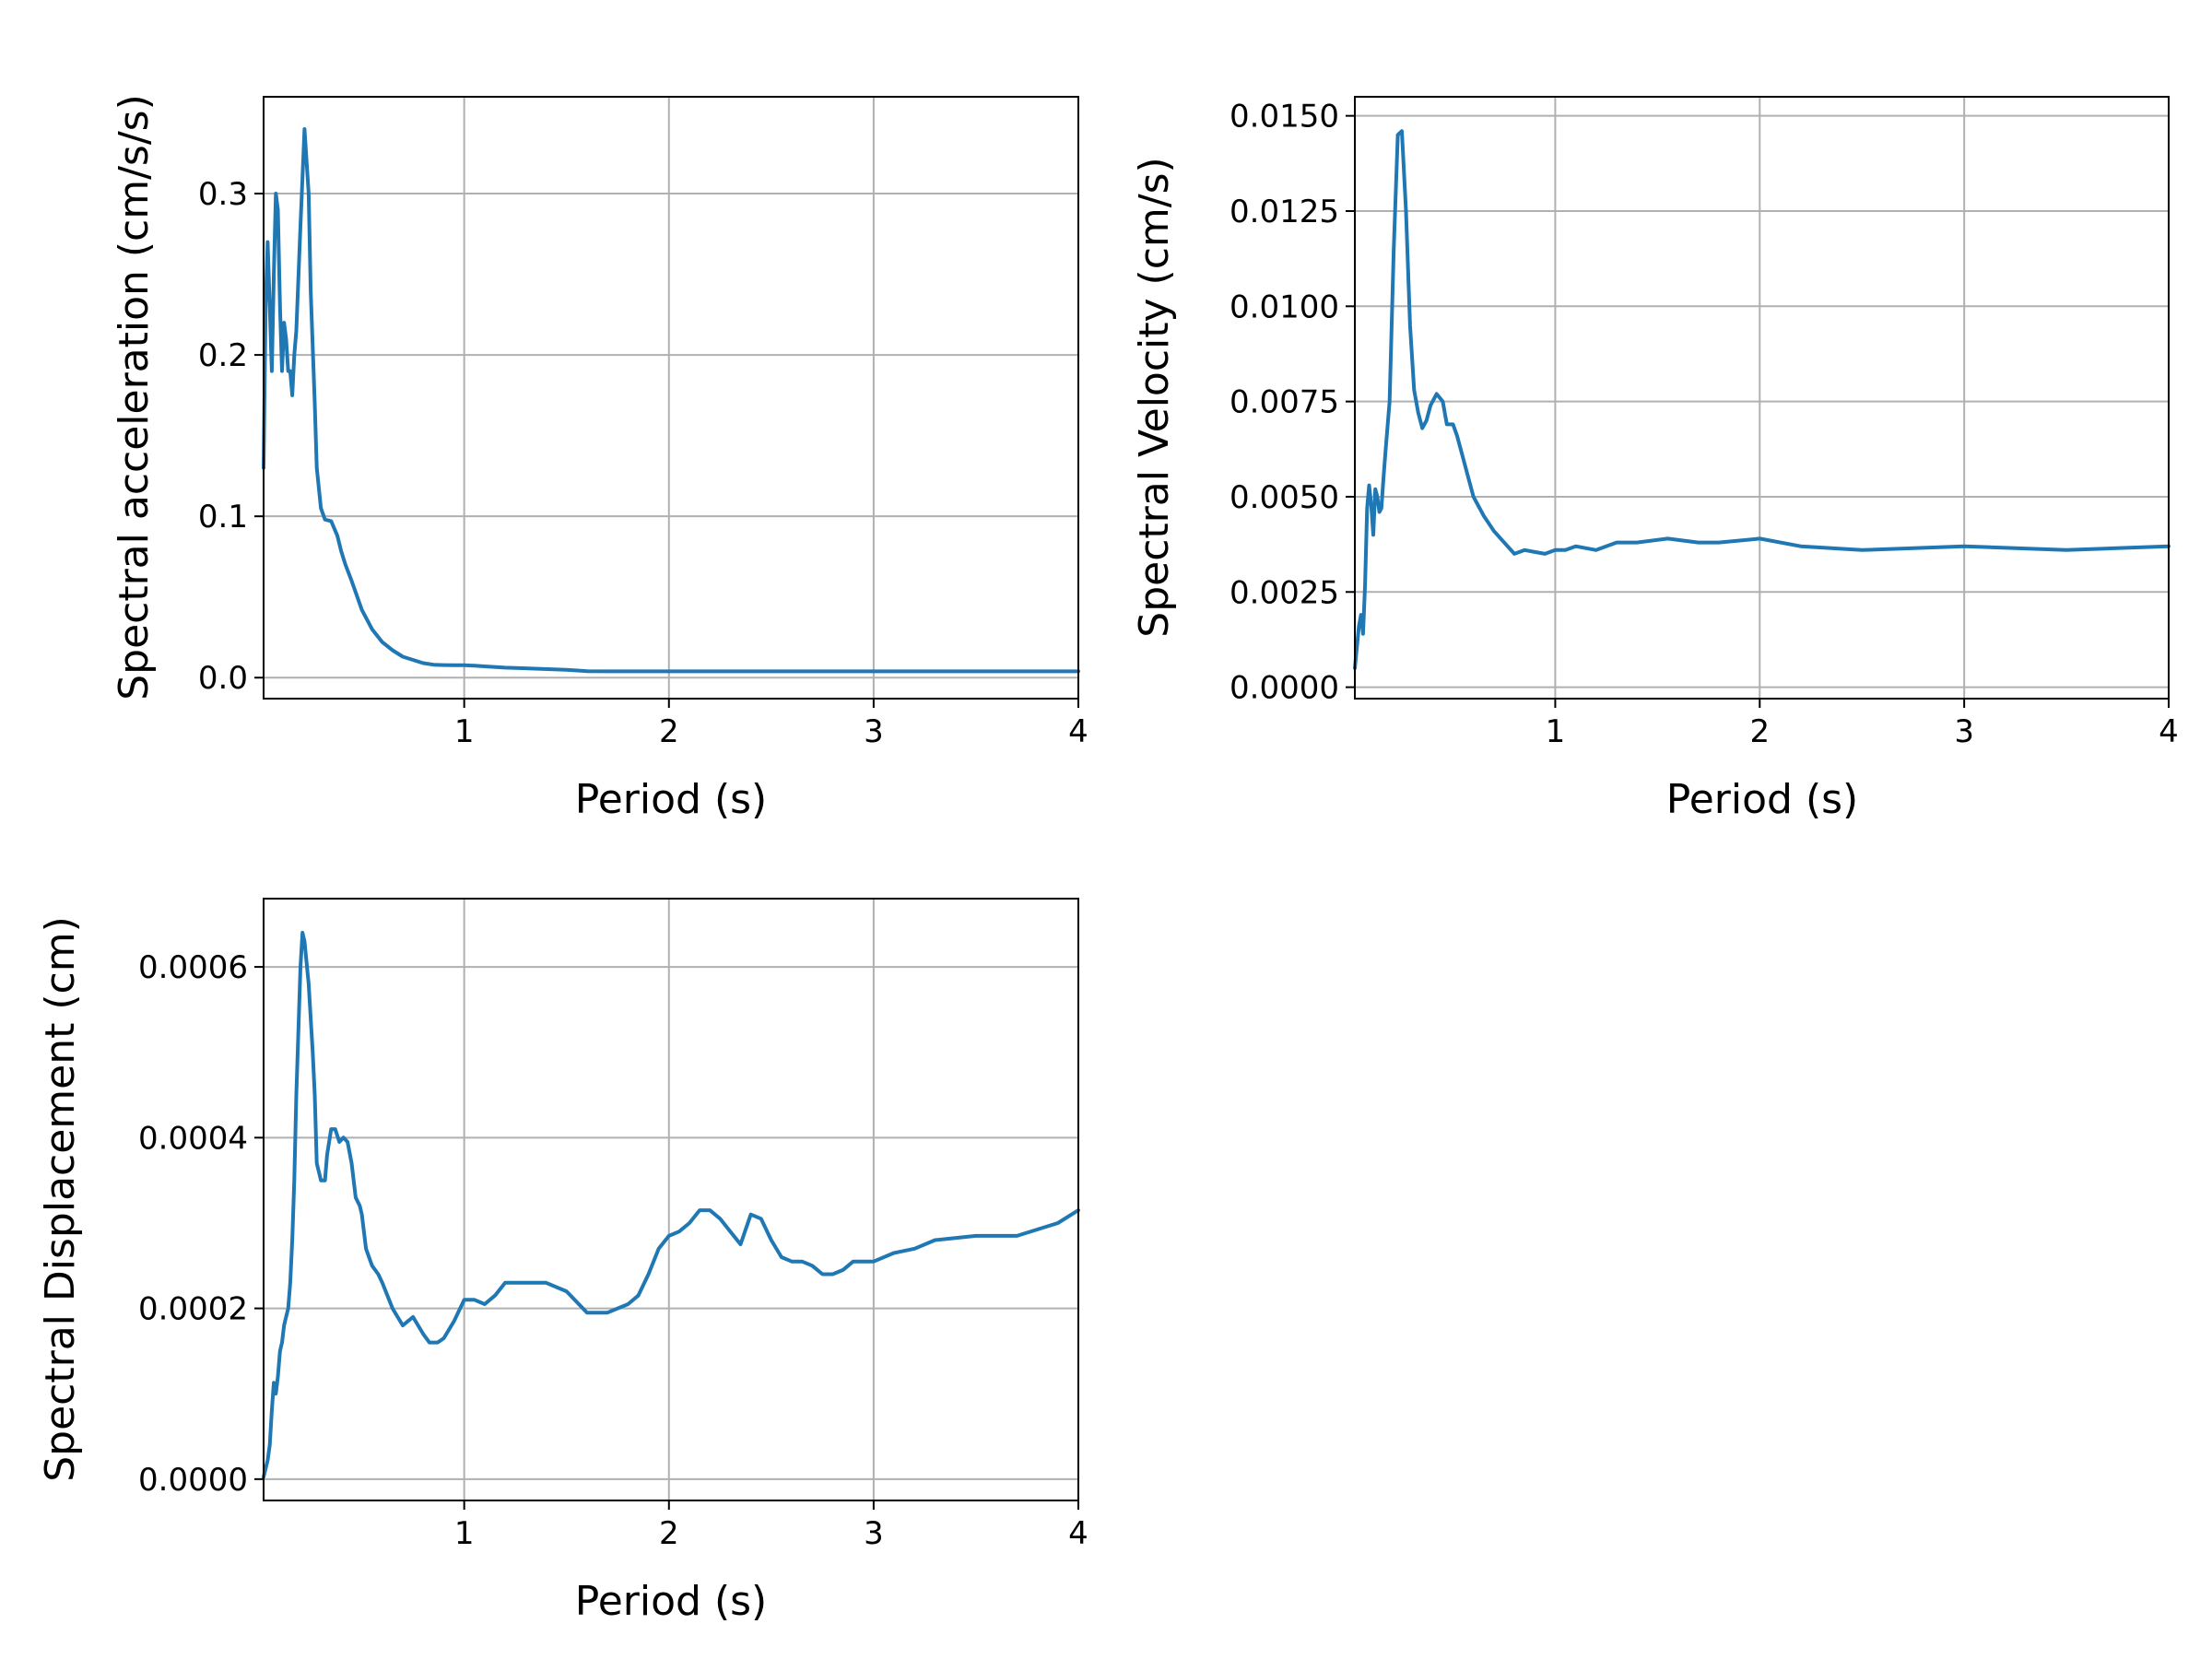 The image size is (2212, 1659). I want to click on y-tick-label: 0.0150, so click(1284, 117).